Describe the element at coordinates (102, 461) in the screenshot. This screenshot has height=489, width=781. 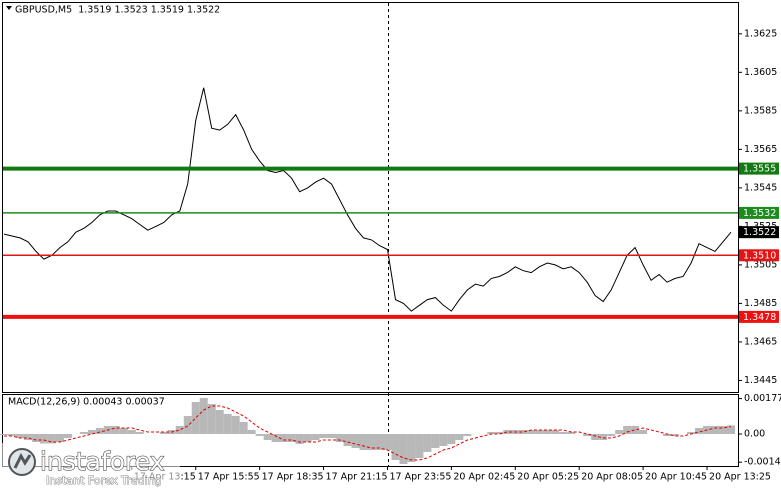
I see `watermark-brand: instaforex` at that location.